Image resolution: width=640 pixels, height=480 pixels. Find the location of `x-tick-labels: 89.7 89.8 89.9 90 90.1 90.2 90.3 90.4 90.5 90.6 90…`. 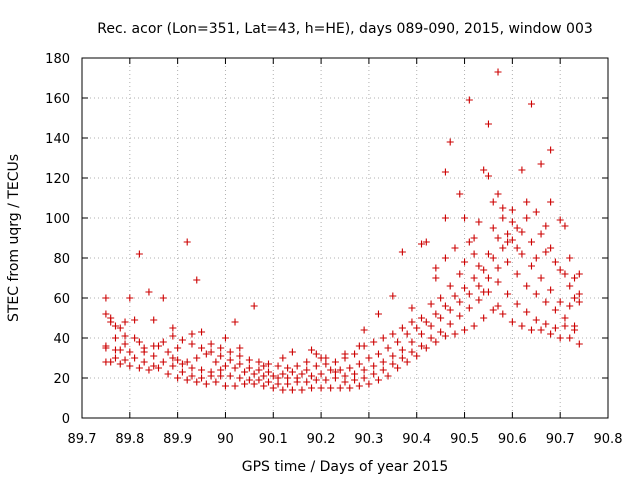

x-tick-labels: 89.7 89.8 89.9 90 90.1 90.2 90.3 90.4 90.5 90.6 90… is located at coordinates (345, 439).